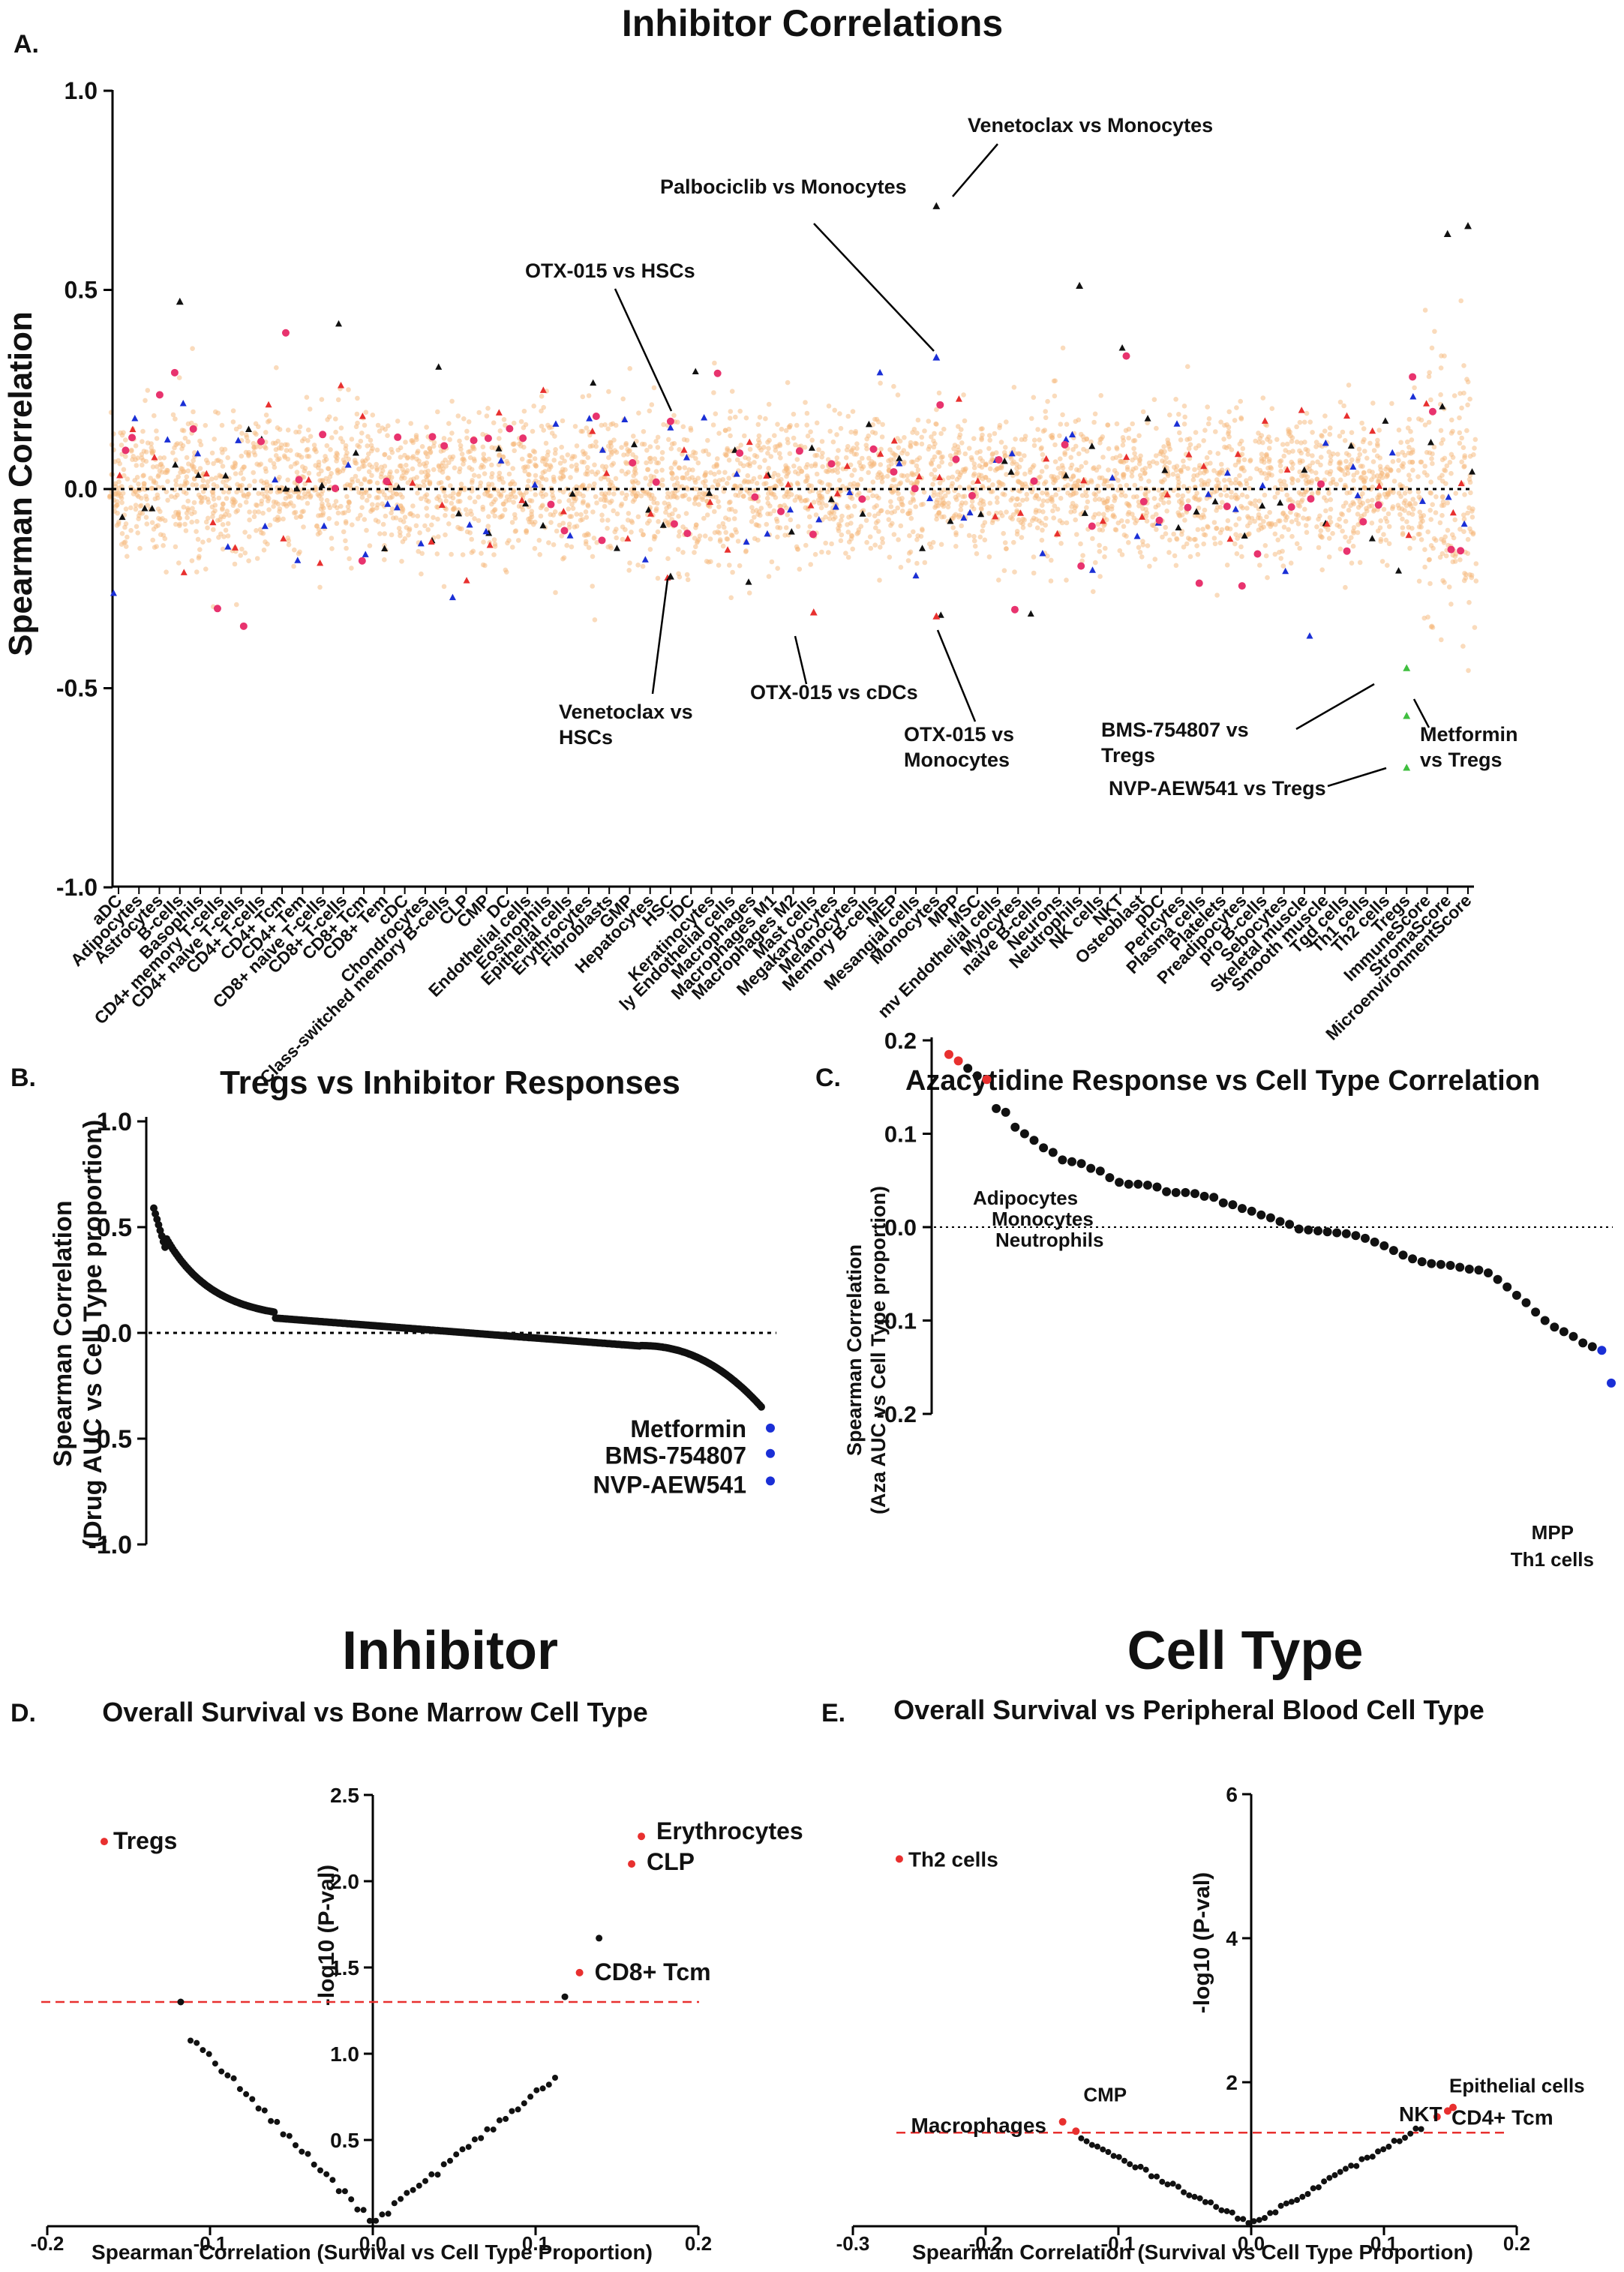 This screenshot has height=2272, width=1624. Describe the element at coordinates (1407, 667) in the screenshot. I see `panel-a-highlight-point` at that location.